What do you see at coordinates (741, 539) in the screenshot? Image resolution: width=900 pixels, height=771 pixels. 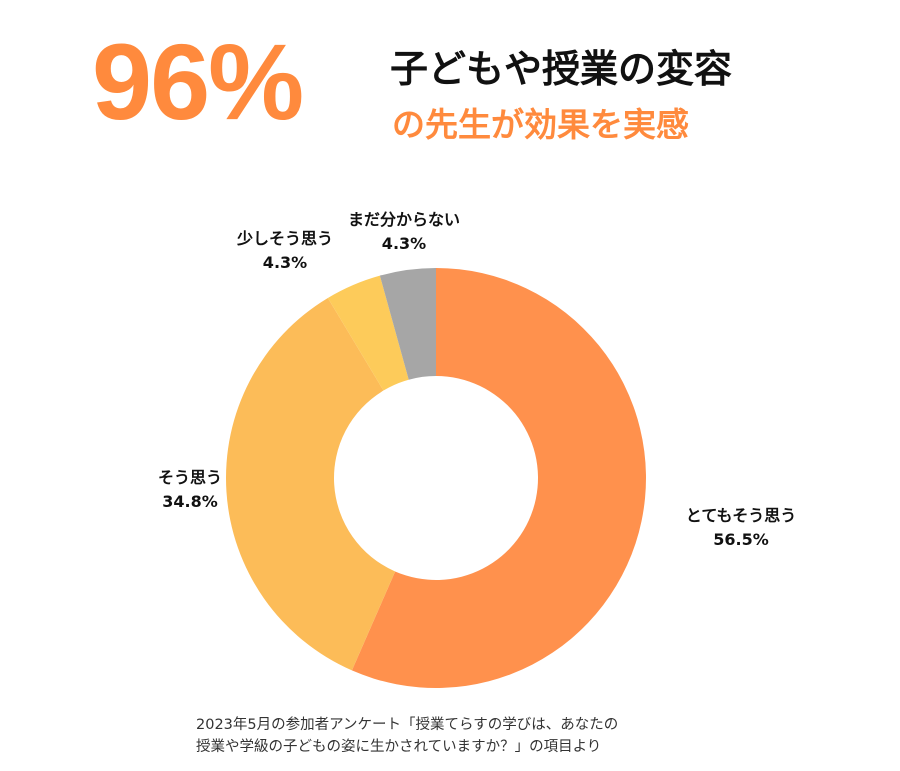 I see `slice-value-label: 56.5%` at bounding box center [741, 539].